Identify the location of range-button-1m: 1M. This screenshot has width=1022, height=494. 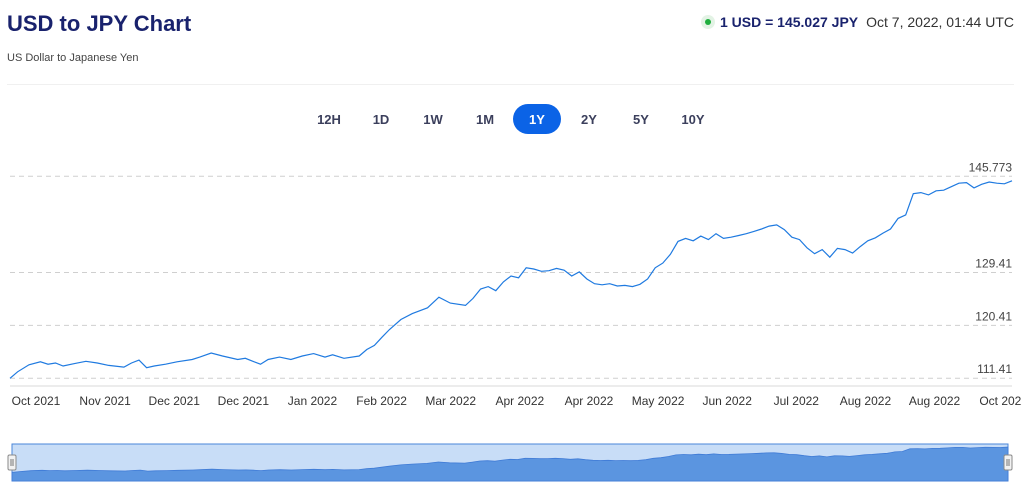
(485, 119).